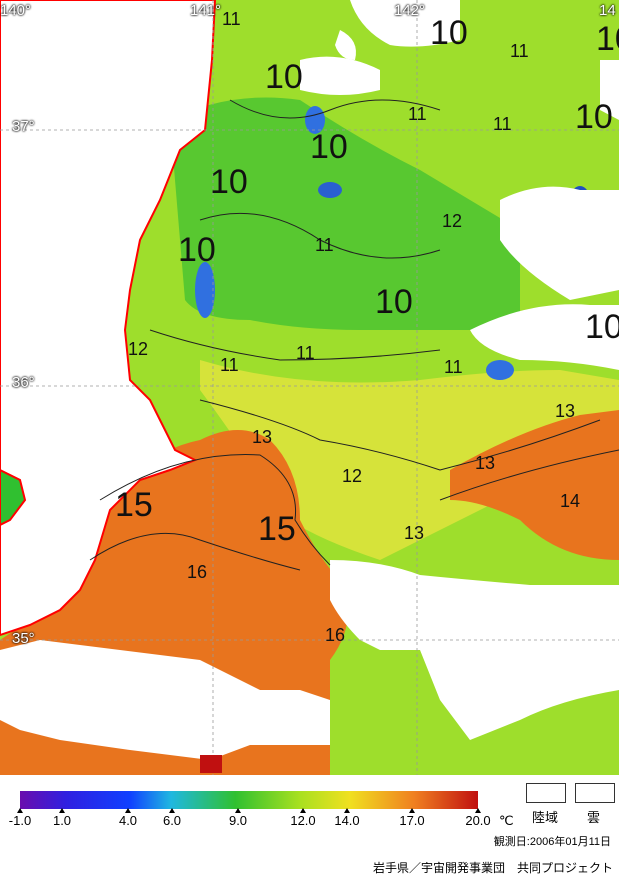 Image resolution: width=619 pixels, height=881 pixels. Describe the element at coordinates (16, 10) in the screenshot. I see `longitude-label: 140°` at that location.